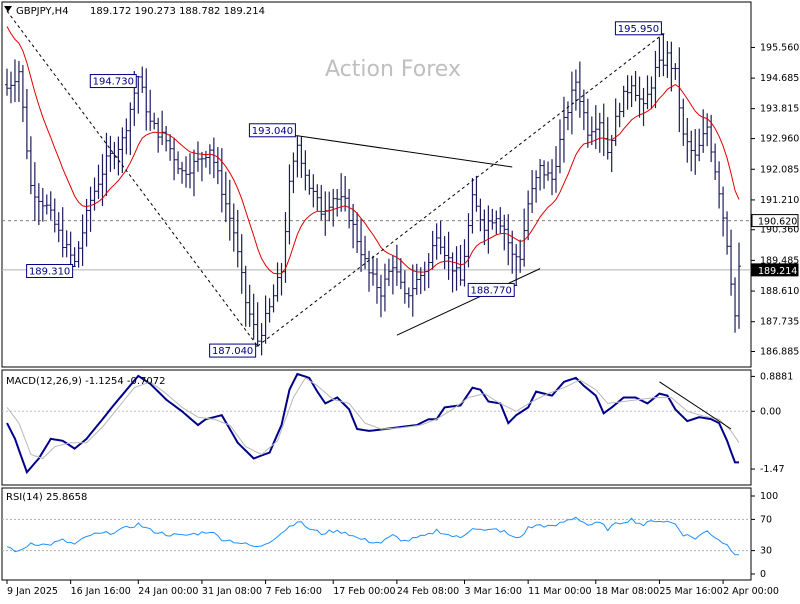 The height and width of the screenshot is (604, 800). I want to click on annotation-label: 195.950, so click(638, 29).